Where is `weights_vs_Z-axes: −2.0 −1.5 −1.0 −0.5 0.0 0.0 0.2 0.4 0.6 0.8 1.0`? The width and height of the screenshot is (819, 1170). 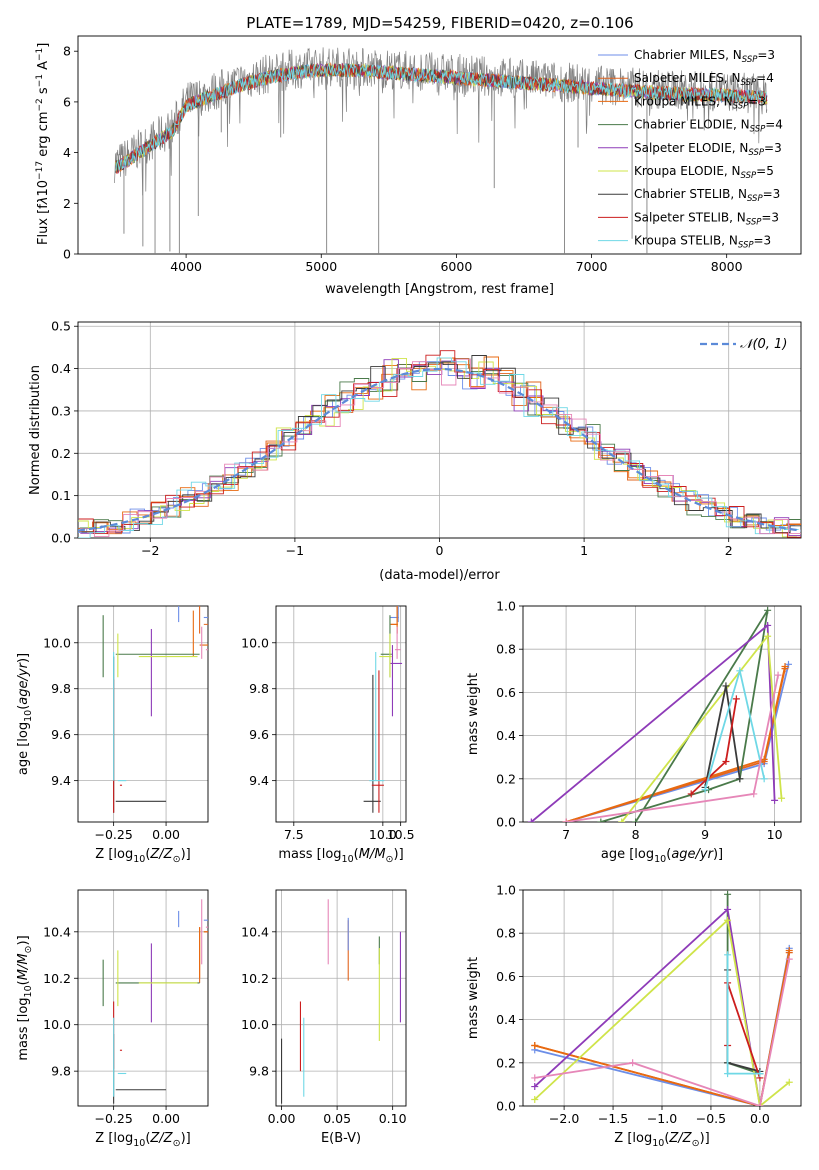
weights_vs_Z-axes: −2.0 −1.5 −1.0 −0.5 0.0 0.0 0.2 0.4 0.6 0.8 1.0 is located at coordinates (649, 1004).